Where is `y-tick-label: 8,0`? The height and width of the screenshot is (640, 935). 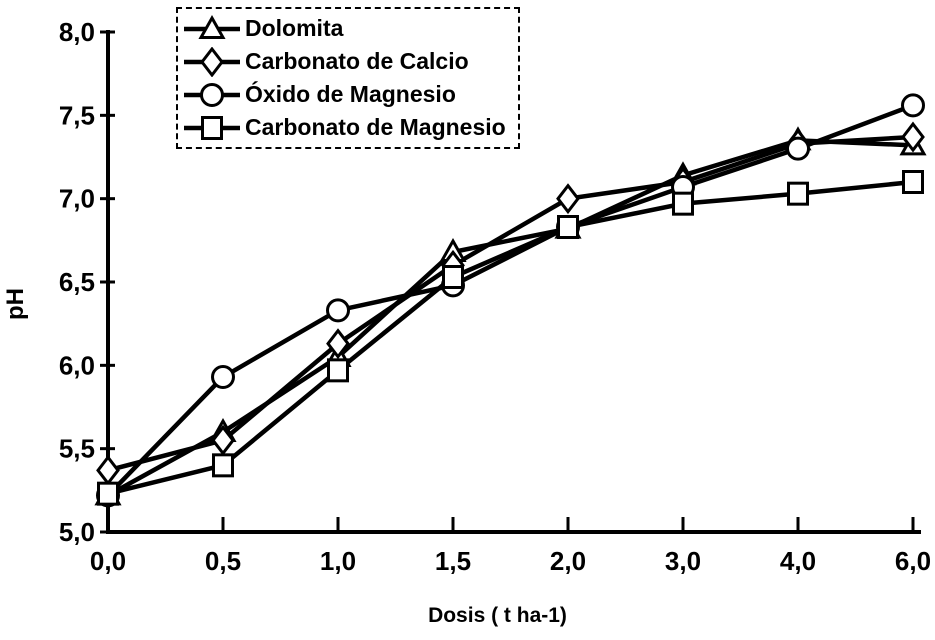 y-tick-label: 8,0 is located at coordinates (77, 32).